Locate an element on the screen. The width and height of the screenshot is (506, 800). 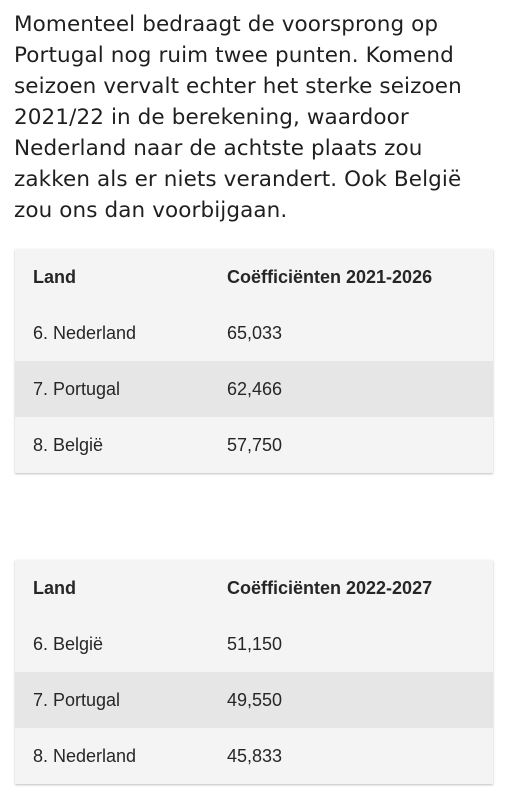
country-cell: 8. België is located at coordinates (68, 444).